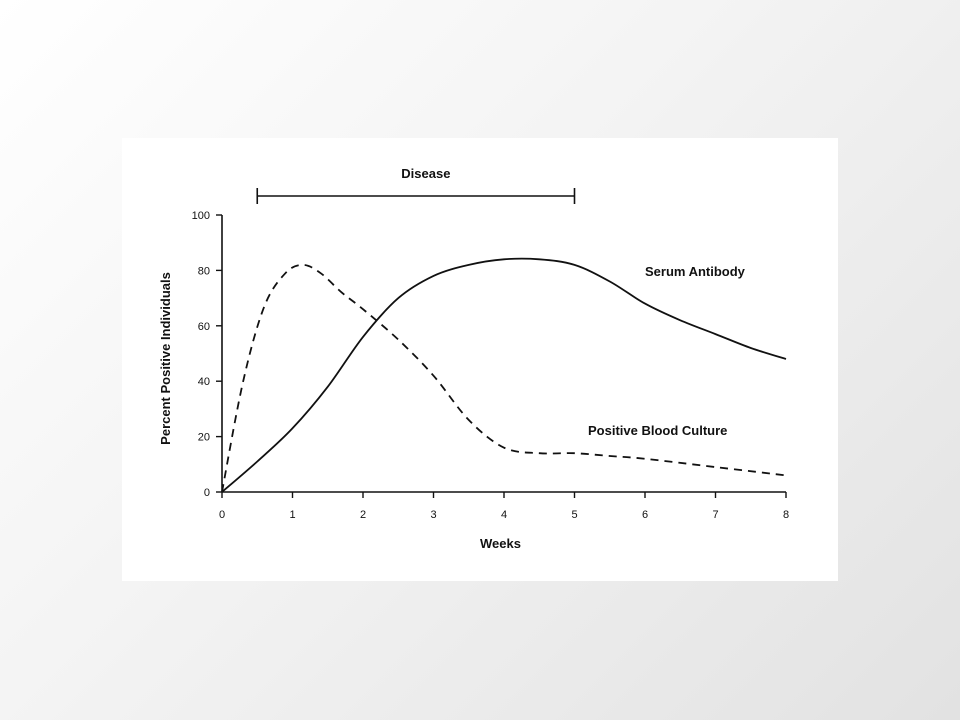  I want to click on y-tick-label: 0, so click(207, 493).